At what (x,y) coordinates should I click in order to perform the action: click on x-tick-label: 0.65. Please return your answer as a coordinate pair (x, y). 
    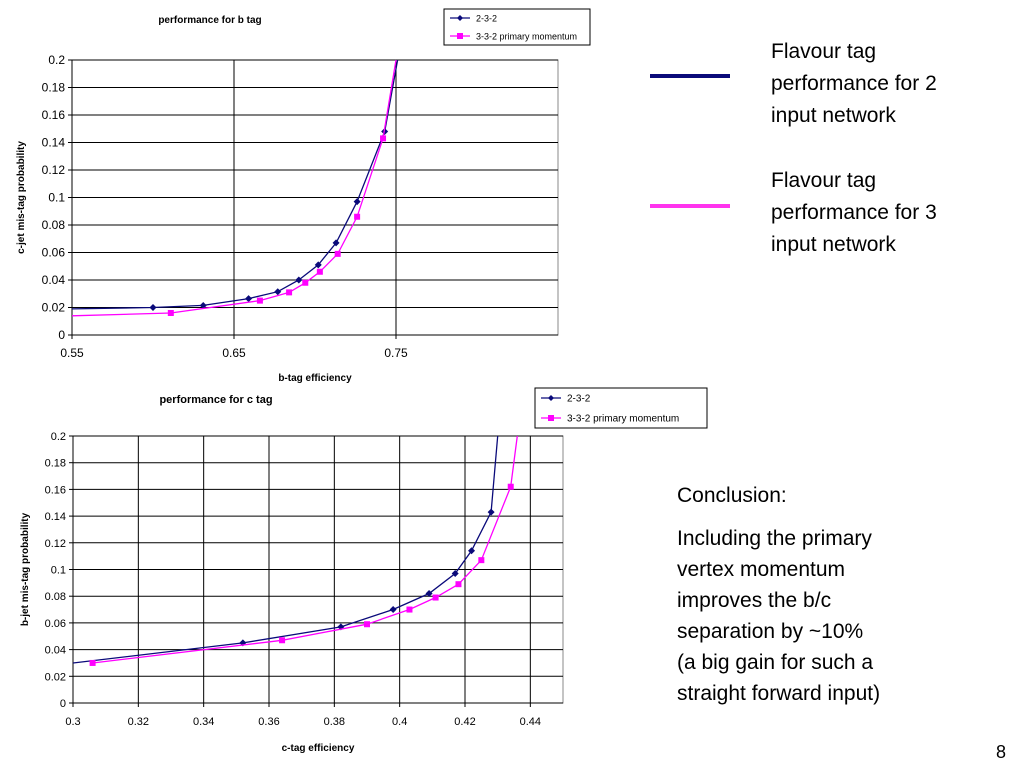
    Looking at the image, I should click on (234, 353).